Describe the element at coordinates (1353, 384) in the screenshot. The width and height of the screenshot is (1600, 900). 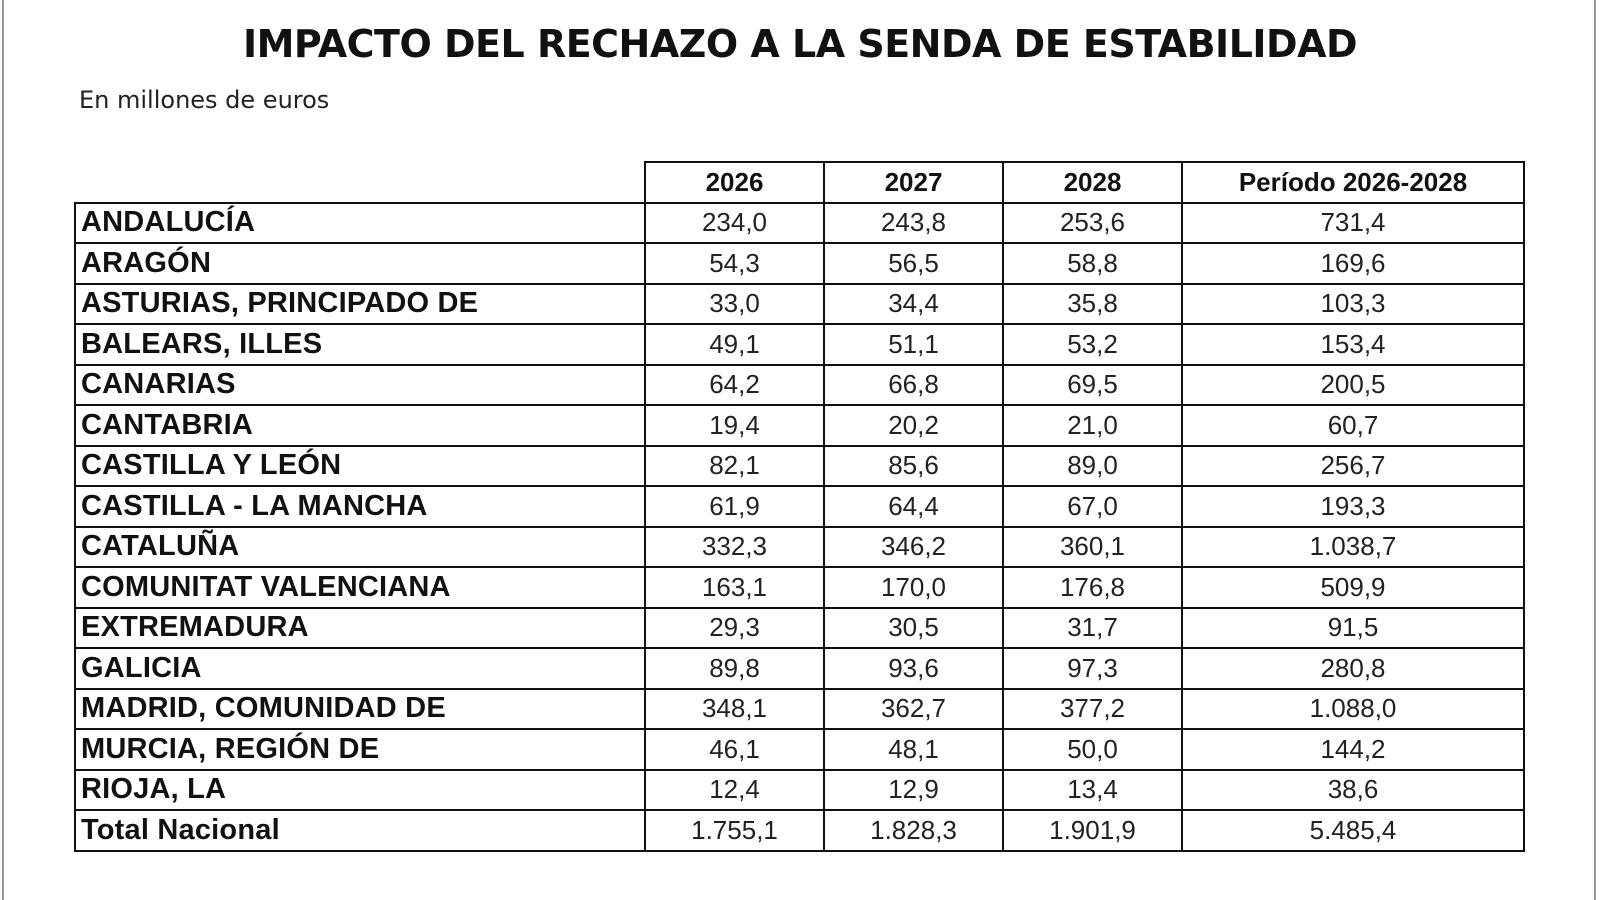
I see `value-cell: 200,5` at that location.